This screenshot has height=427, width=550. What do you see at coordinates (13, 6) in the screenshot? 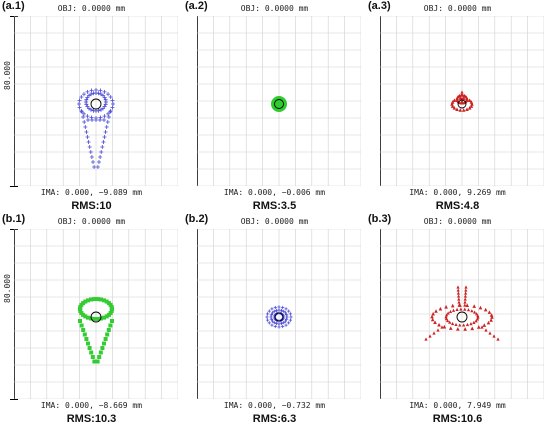
I see `panel-label: (a.1)` at bounding box center [13, 6].